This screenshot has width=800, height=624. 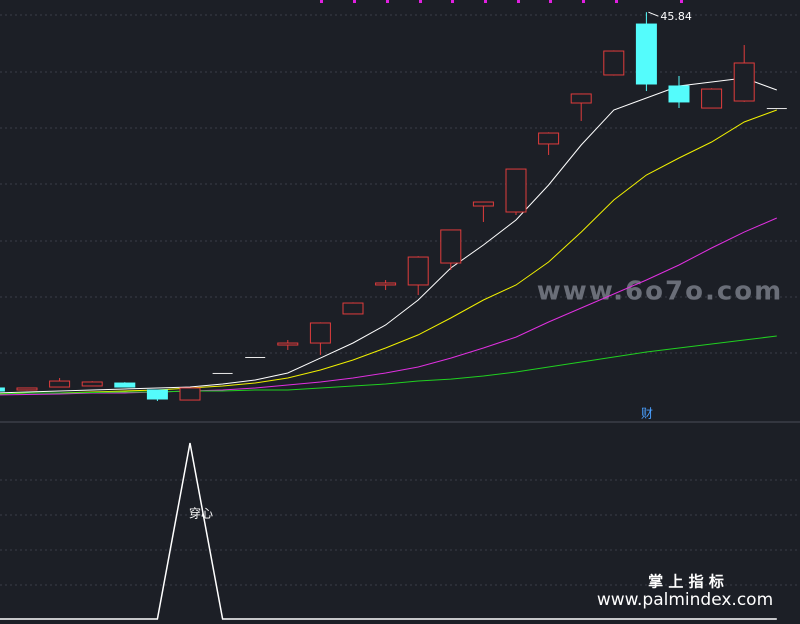 I want to click on footer-title: 掌 上 指 标, so click(x=686, y=582).